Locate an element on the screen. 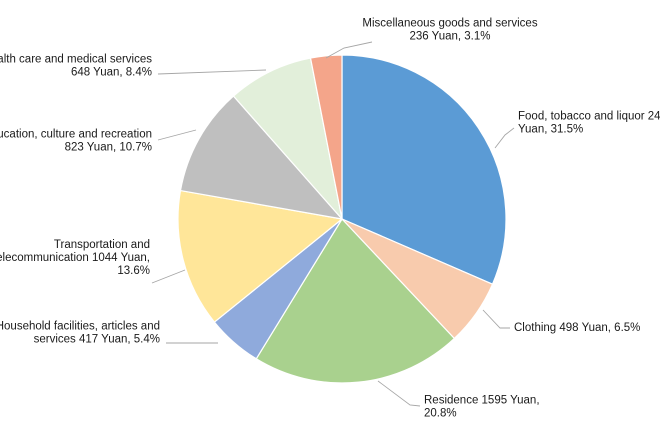 The height and width of the screenshot is (440, 660). data-label-line: 13.6% is located at coordinates (133, 271).